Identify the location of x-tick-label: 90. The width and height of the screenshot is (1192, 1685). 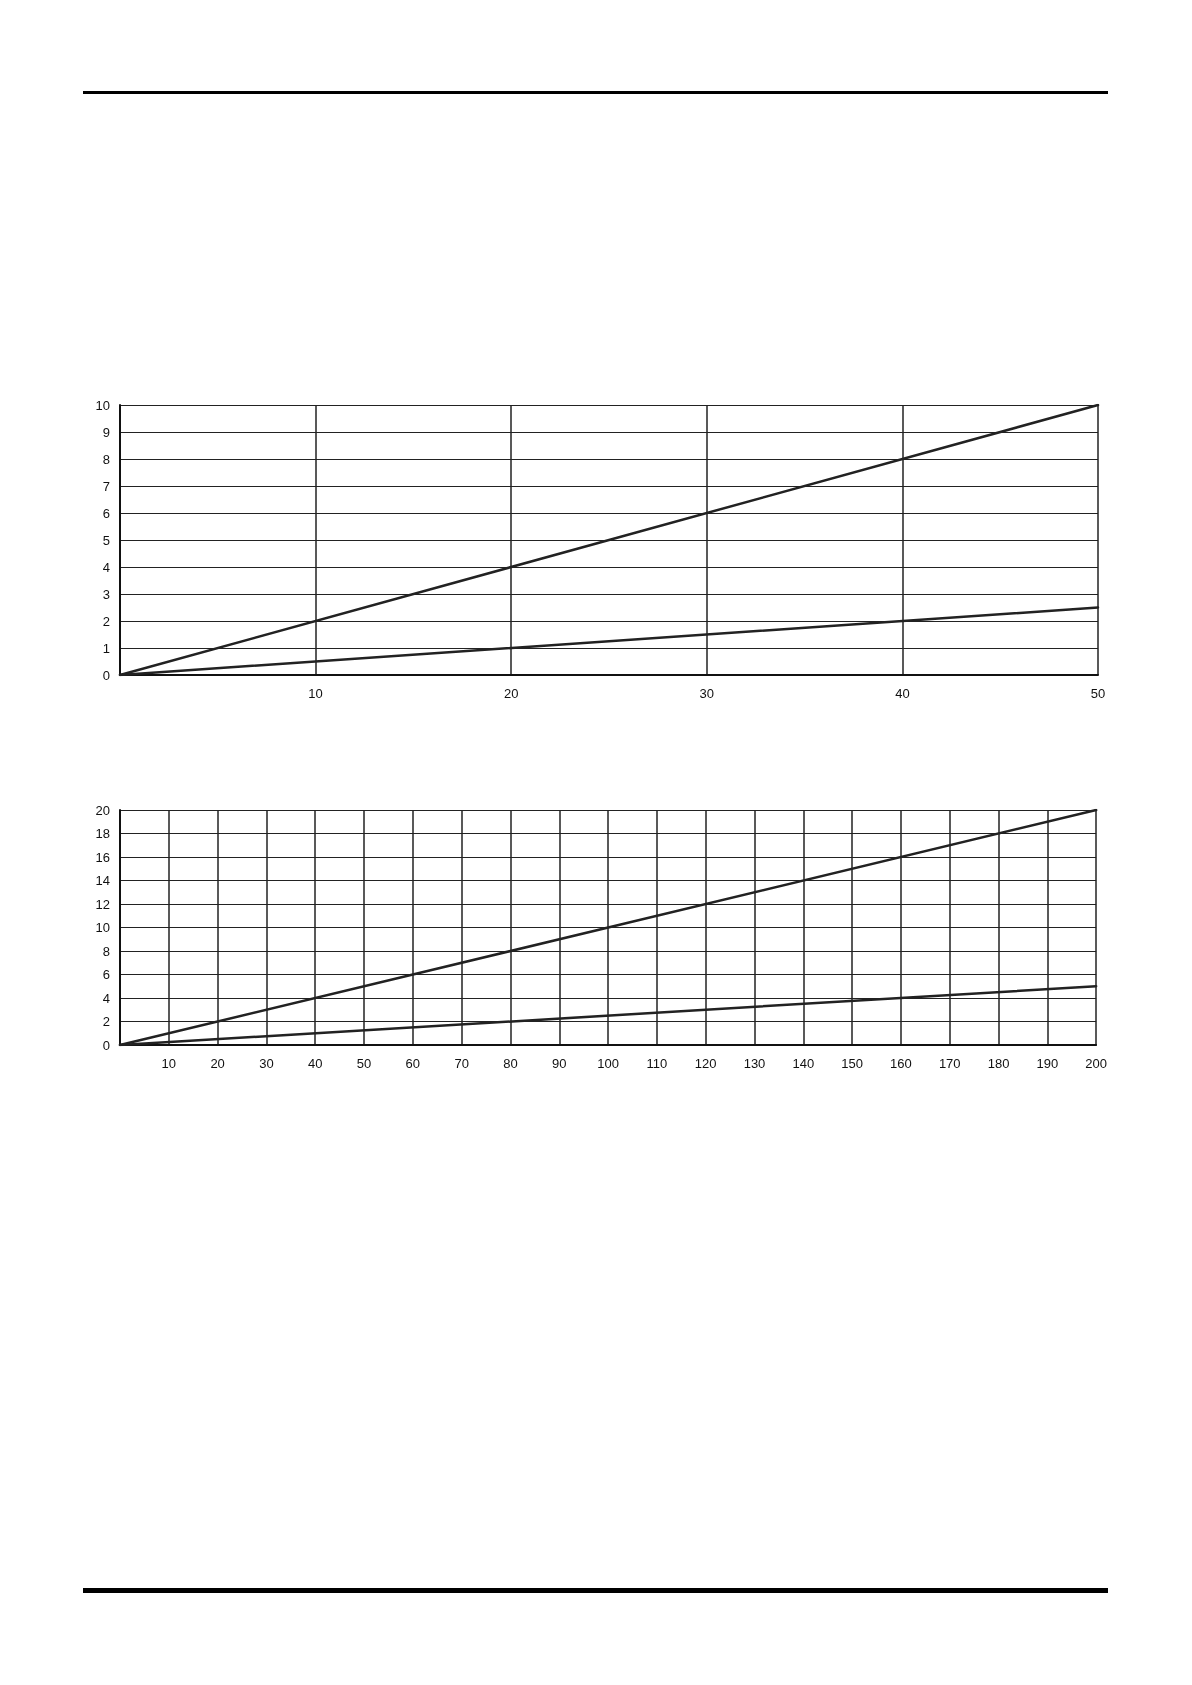
(559, 1063).